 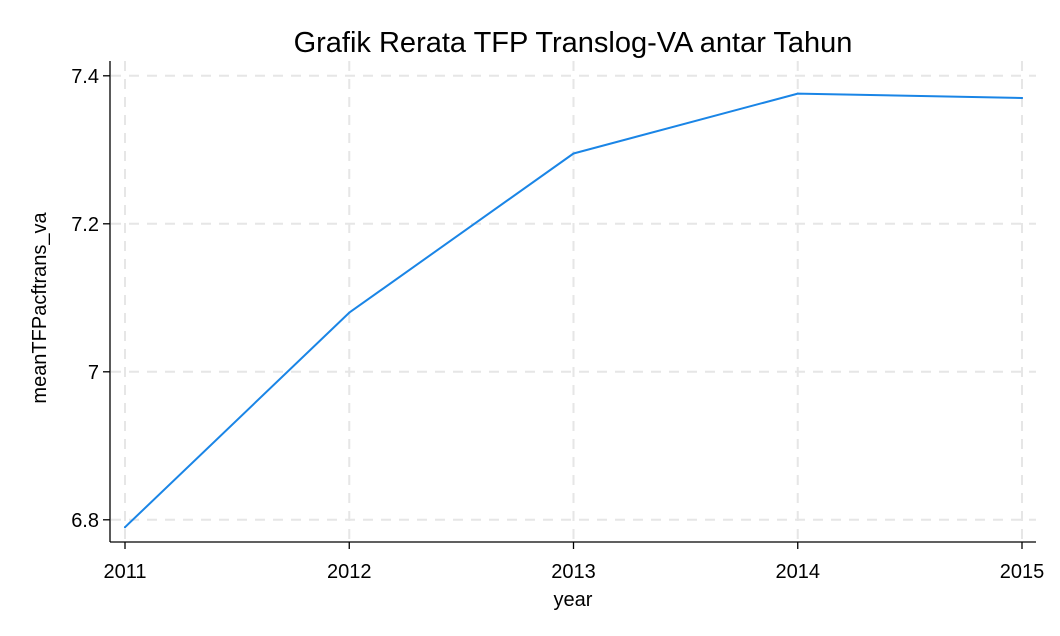 What do you see at coordinates (85, 521) in the screenshot?
I see `y-tick-label: 6.8` at bounding box center [85, 521].